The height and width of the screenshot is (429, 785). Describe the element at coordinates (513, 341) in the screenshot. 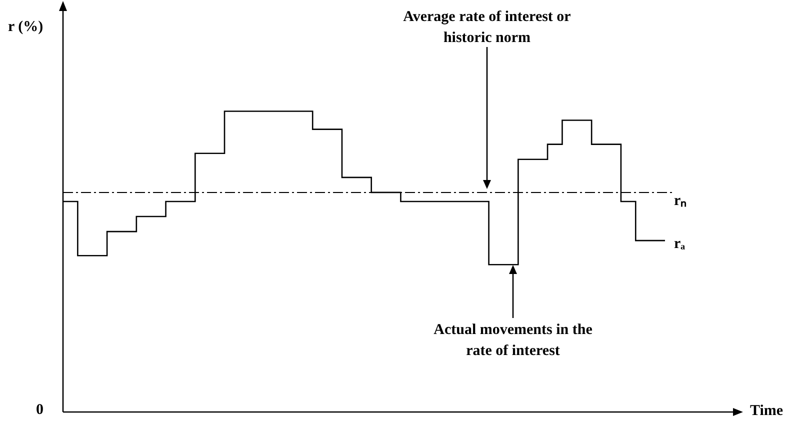

I see `annotation: Actual movements in the rate of interest` at that location.